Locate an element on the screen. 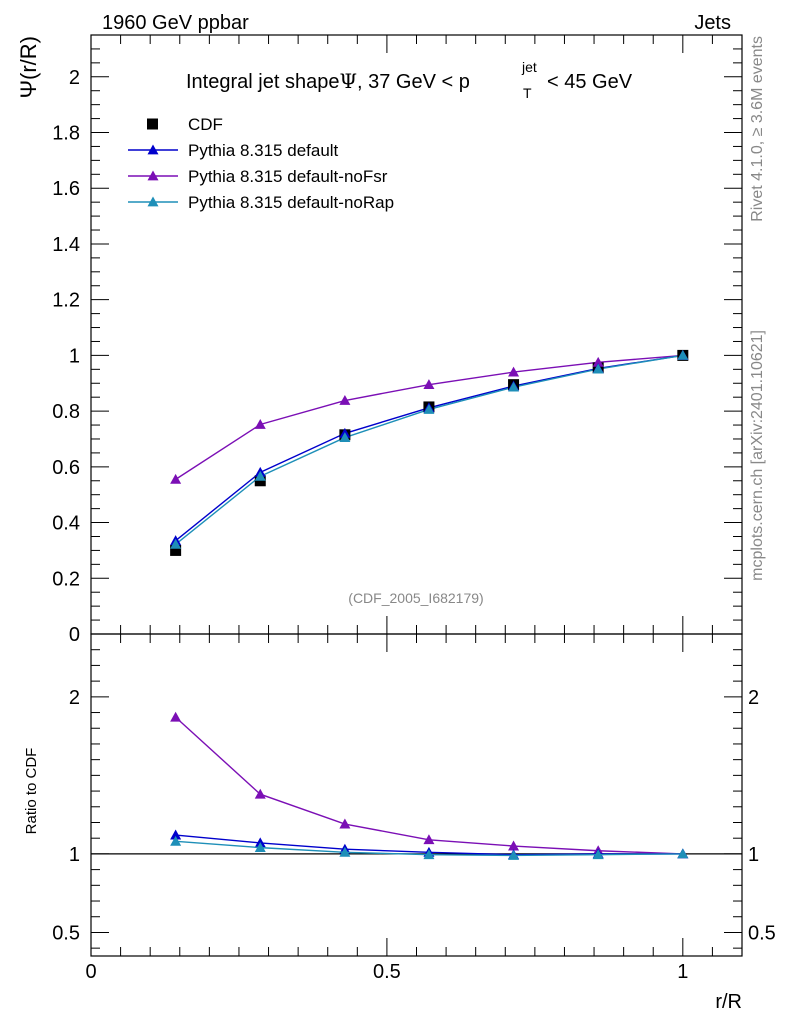 This screenshot has width=786, height=1024. title-sup: jet is located at coordinates (529, 67).